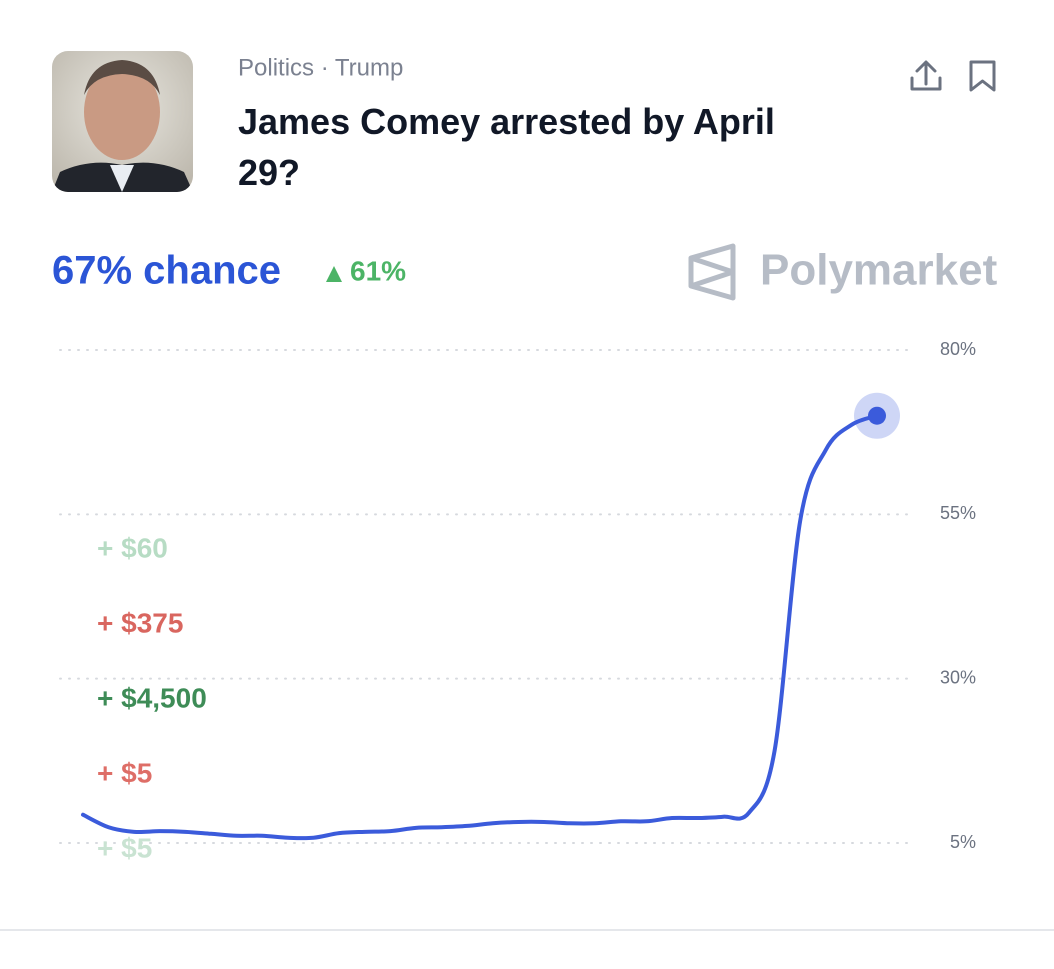 This screenshot has height=969, width=1054. What do you see at coordinates (877, 415) in the screenshot?
I see `end-dot` at bounding box center [877, 415].